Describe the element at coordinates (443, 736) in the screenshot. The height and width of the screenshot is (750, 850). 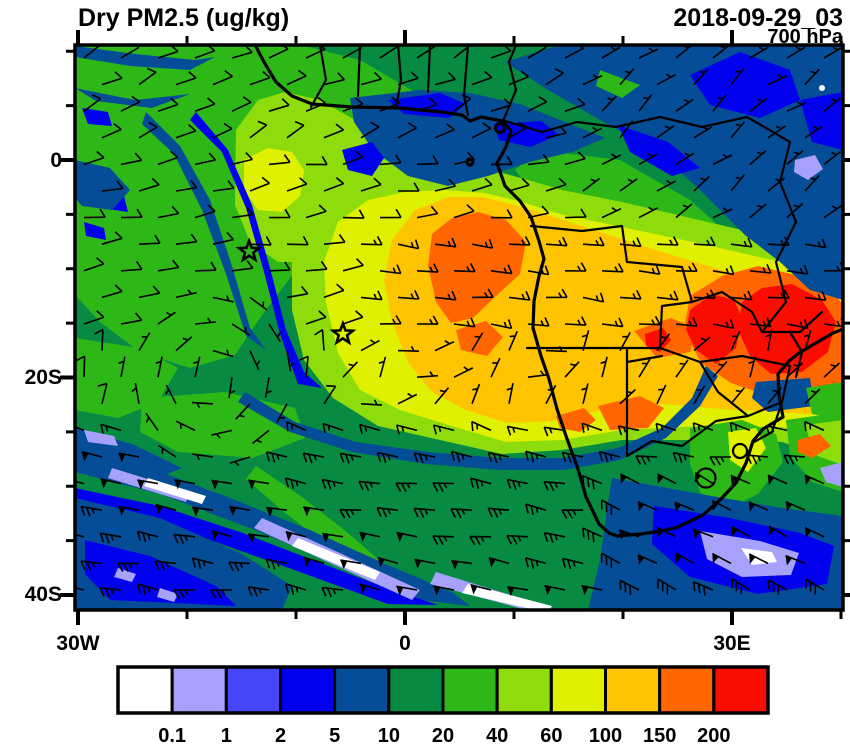
I see `colorbar-label: 20` at that location.